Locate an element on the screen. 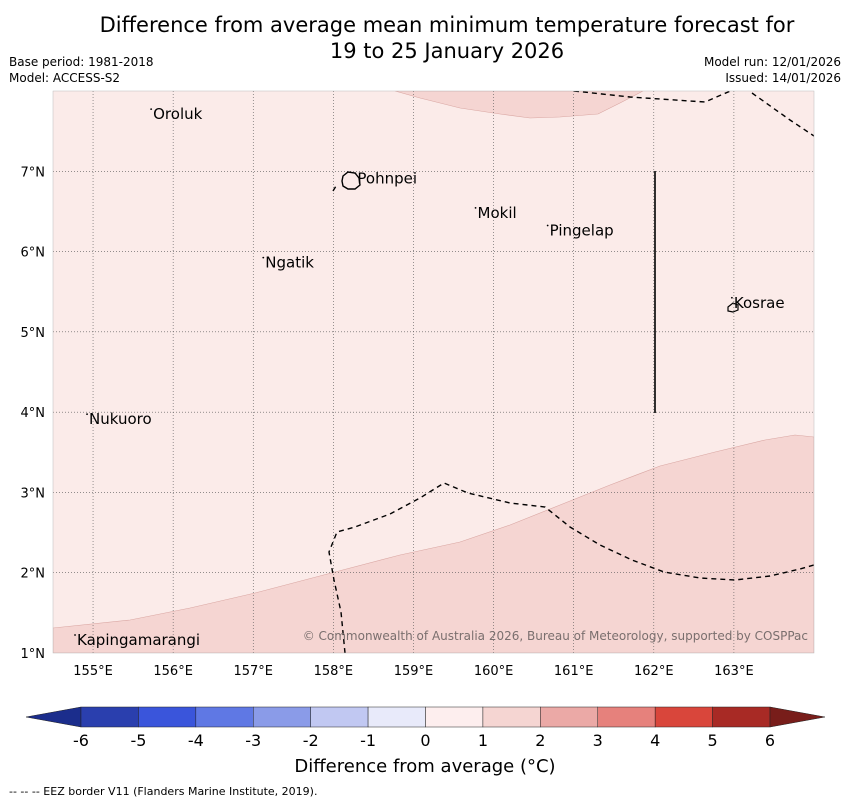  issued-date: Issued: 14/01/2026 is located at coordinates (783, 78).